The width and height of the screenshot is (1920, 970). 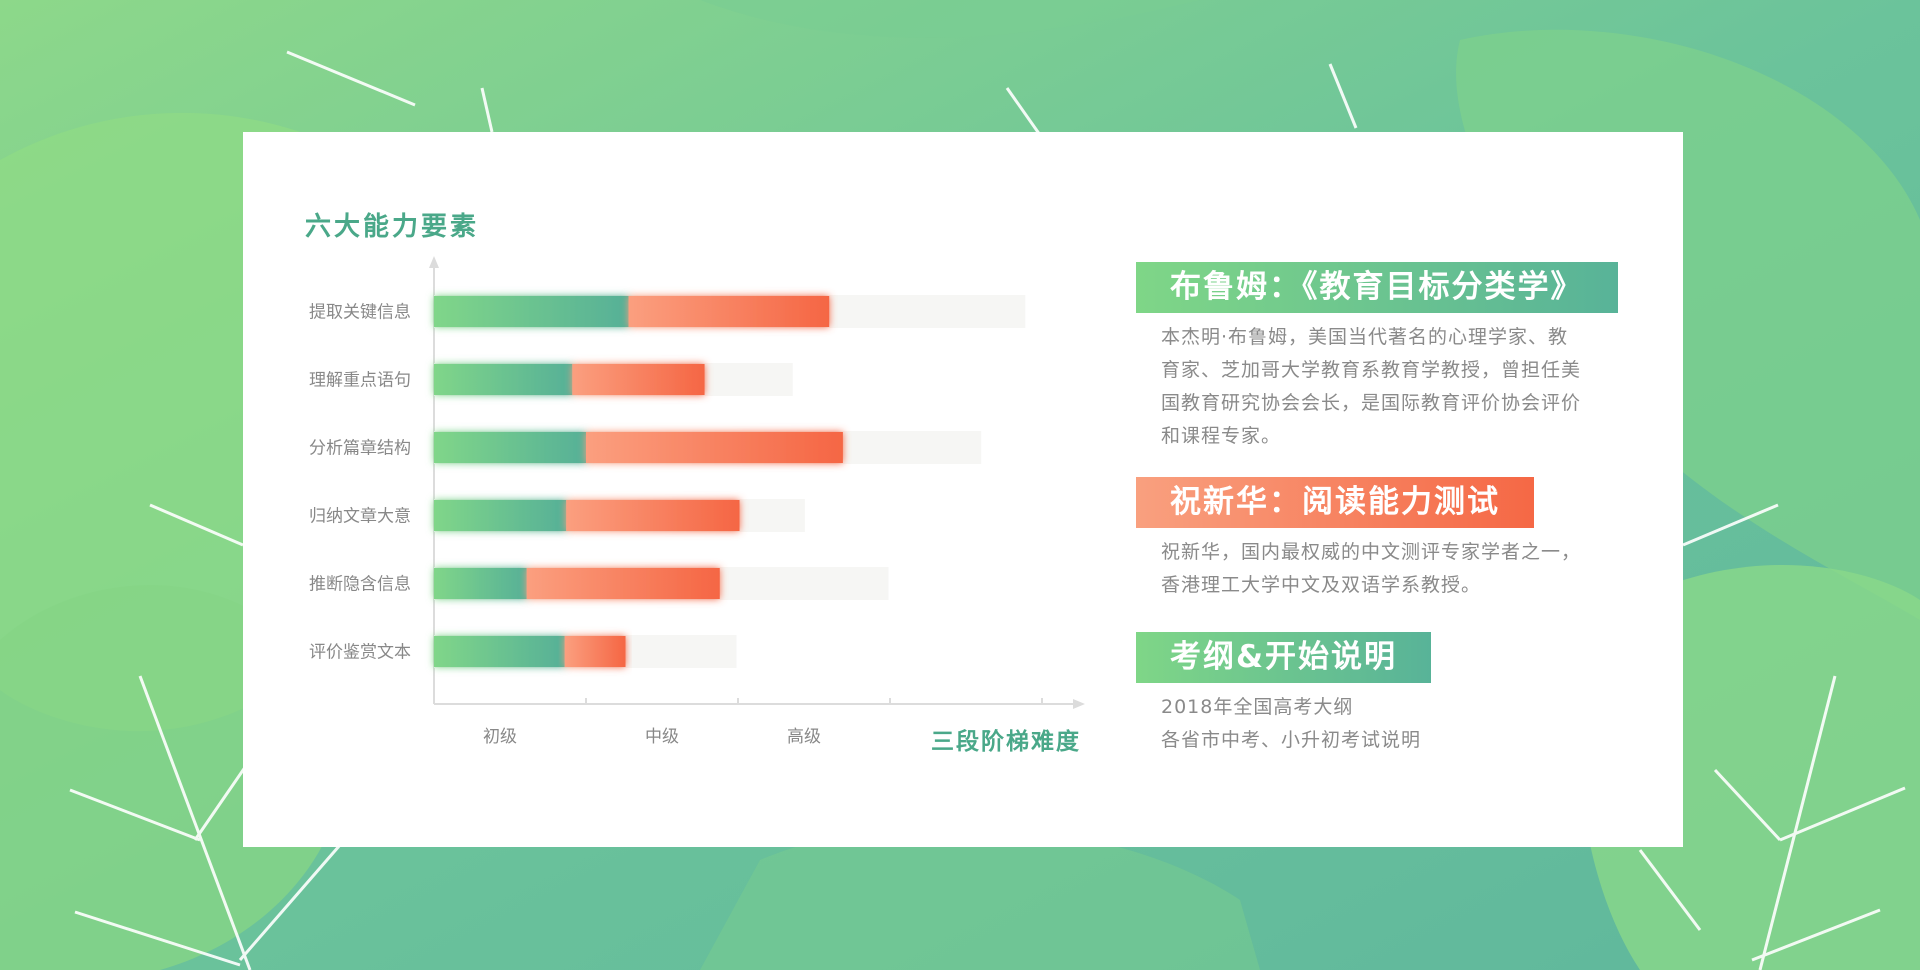 I want to click on x-tick-label: 中级, so click(x=662, y=737).